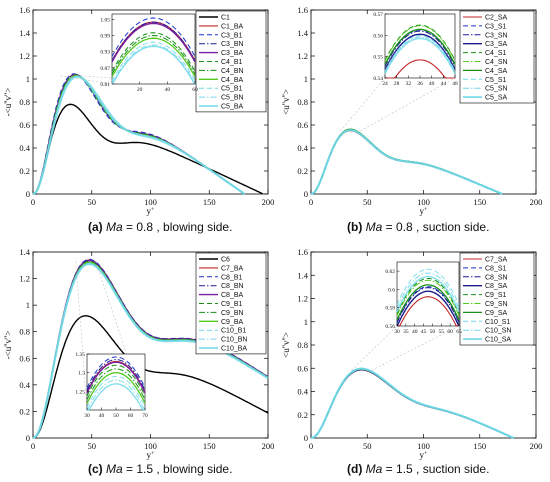 This screenshot has width=550, height=482. What do you see at coordinates (232, 107) in the screenshot?
I see `legend-label: C5_BA` at bounding box center [232, 107].